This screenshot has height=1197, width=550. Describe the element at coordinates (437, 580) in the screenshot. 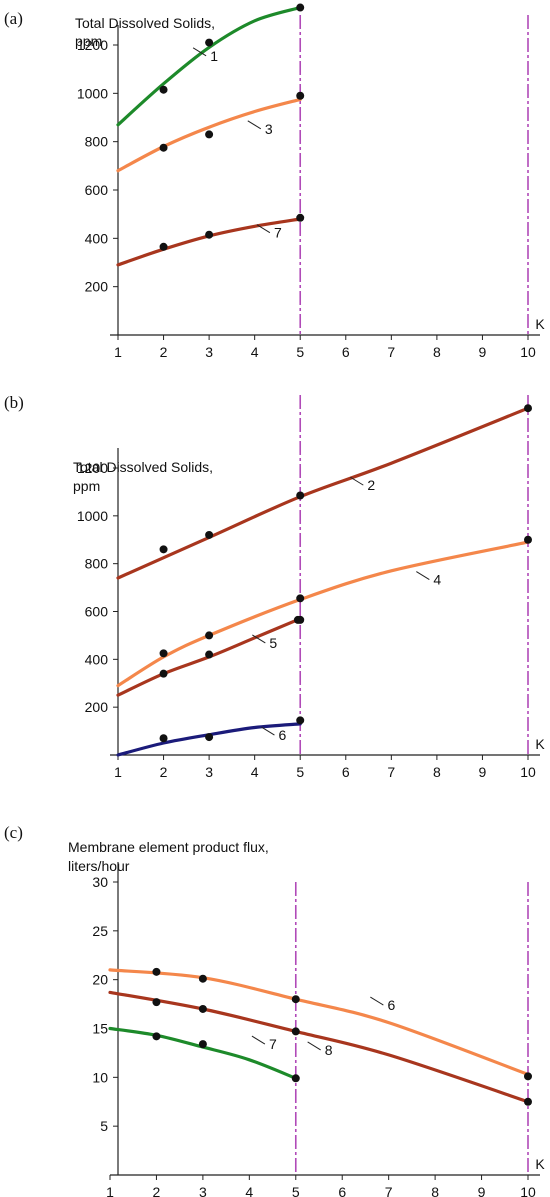

I see `curve-label: 4` at that location.